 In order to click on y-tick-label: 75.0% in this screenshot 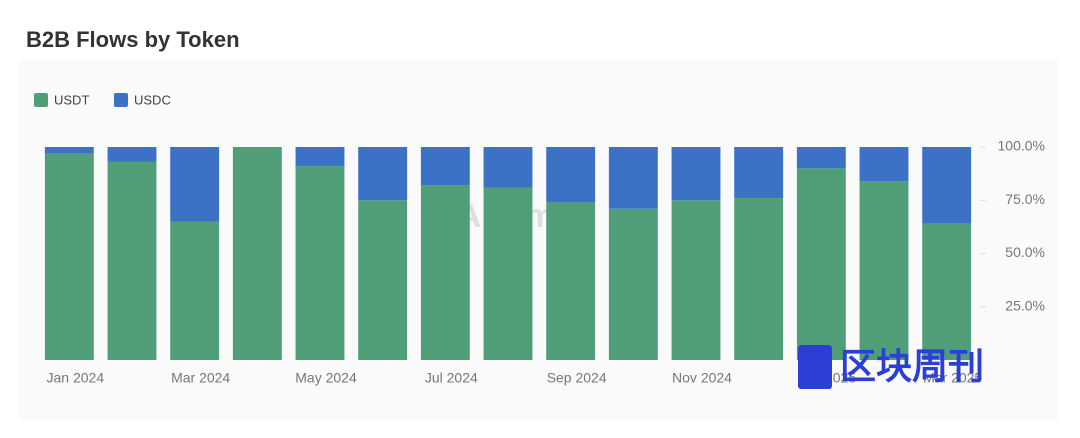, I will do `click(1025, 199)`.